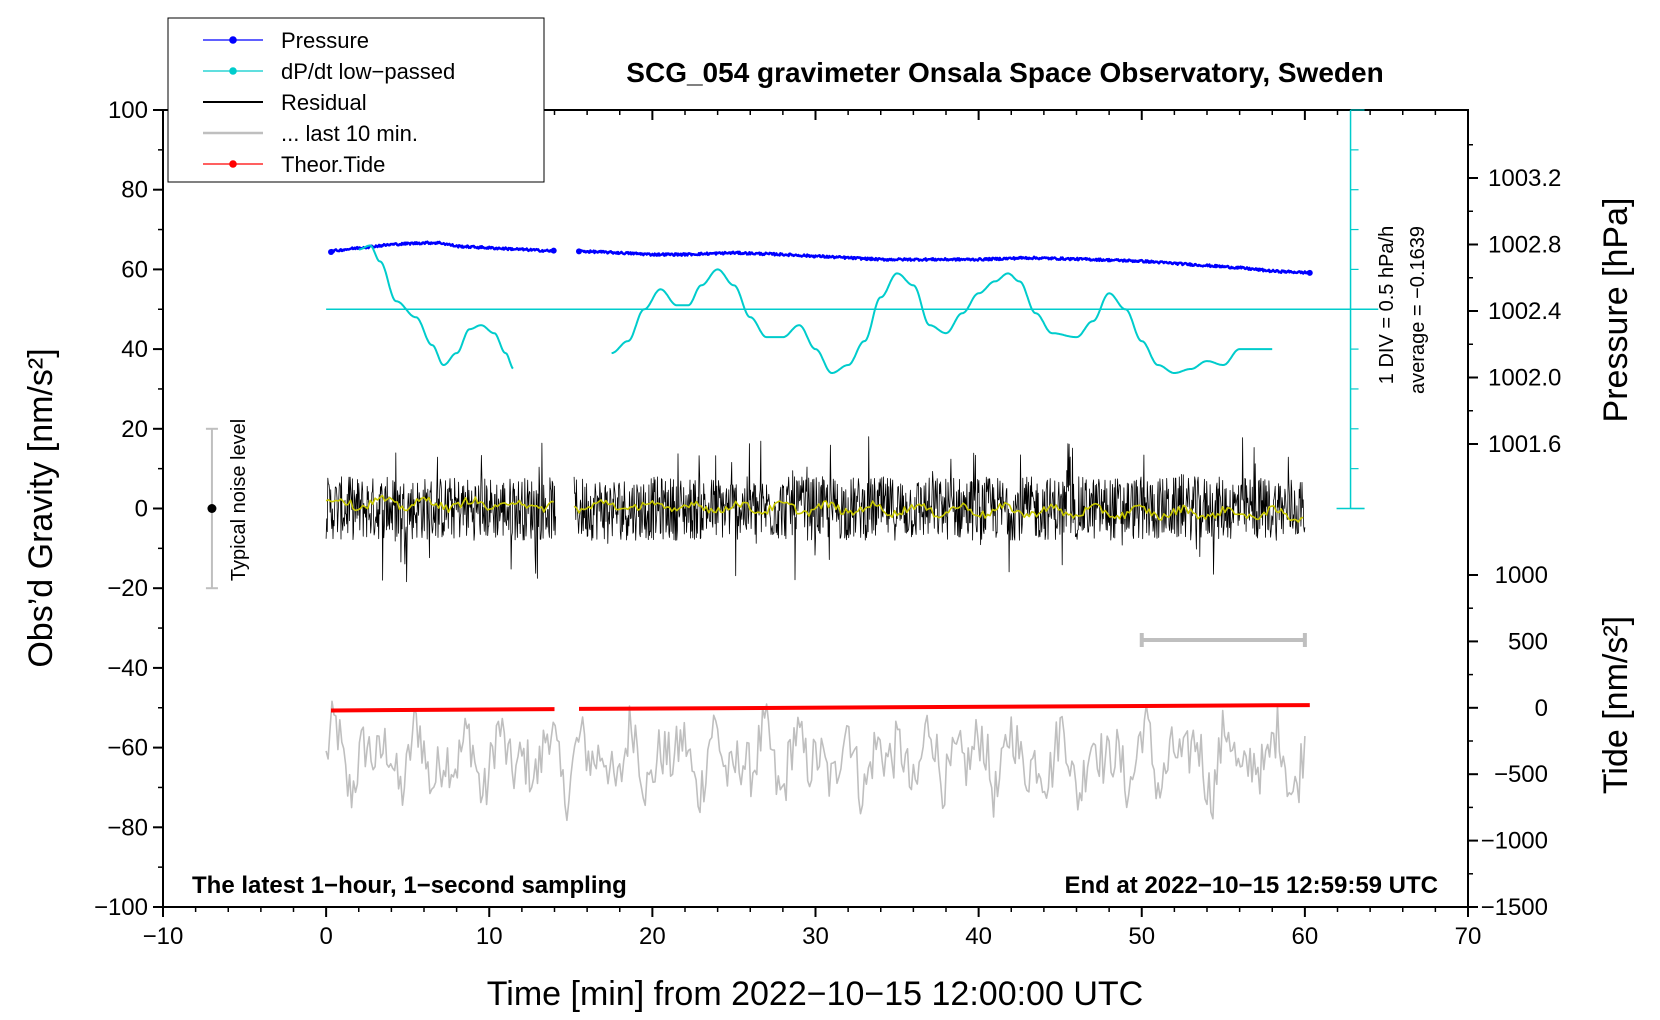  What do you see at coordinates (409, 885) in the screenshot?
I see `note-sampling: The latest 1−hour, 1−second sampling` at bounding box center [409, 885].